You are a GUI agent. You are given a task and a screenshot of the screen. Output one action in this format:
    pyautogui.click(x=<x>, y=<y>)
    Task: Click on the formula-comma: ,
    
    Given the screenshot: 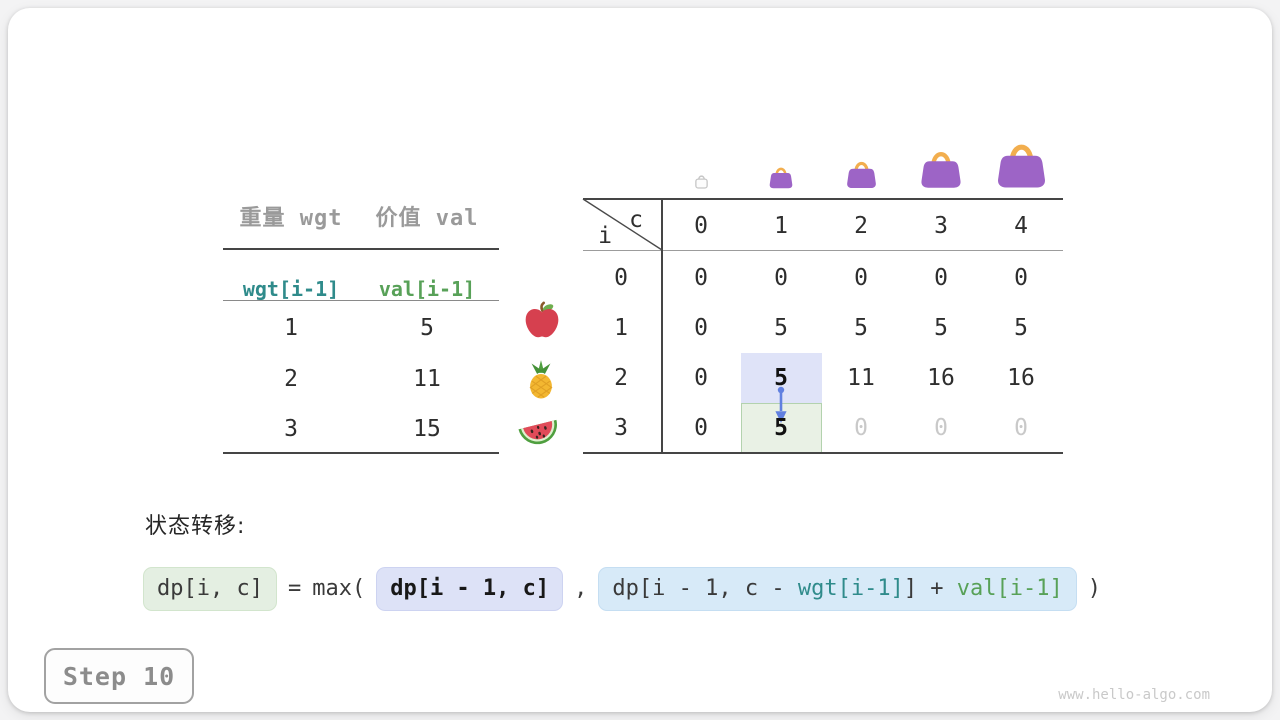 What is the action you would take?
    pyautogui.click(x=581, y=589)
    